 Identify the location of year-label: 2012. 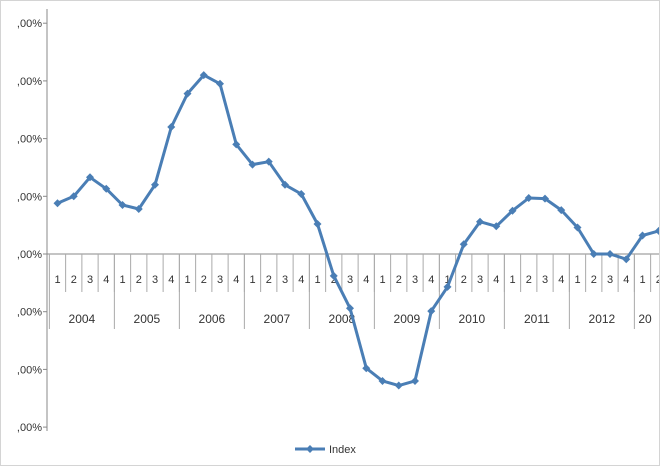
(602, 319).